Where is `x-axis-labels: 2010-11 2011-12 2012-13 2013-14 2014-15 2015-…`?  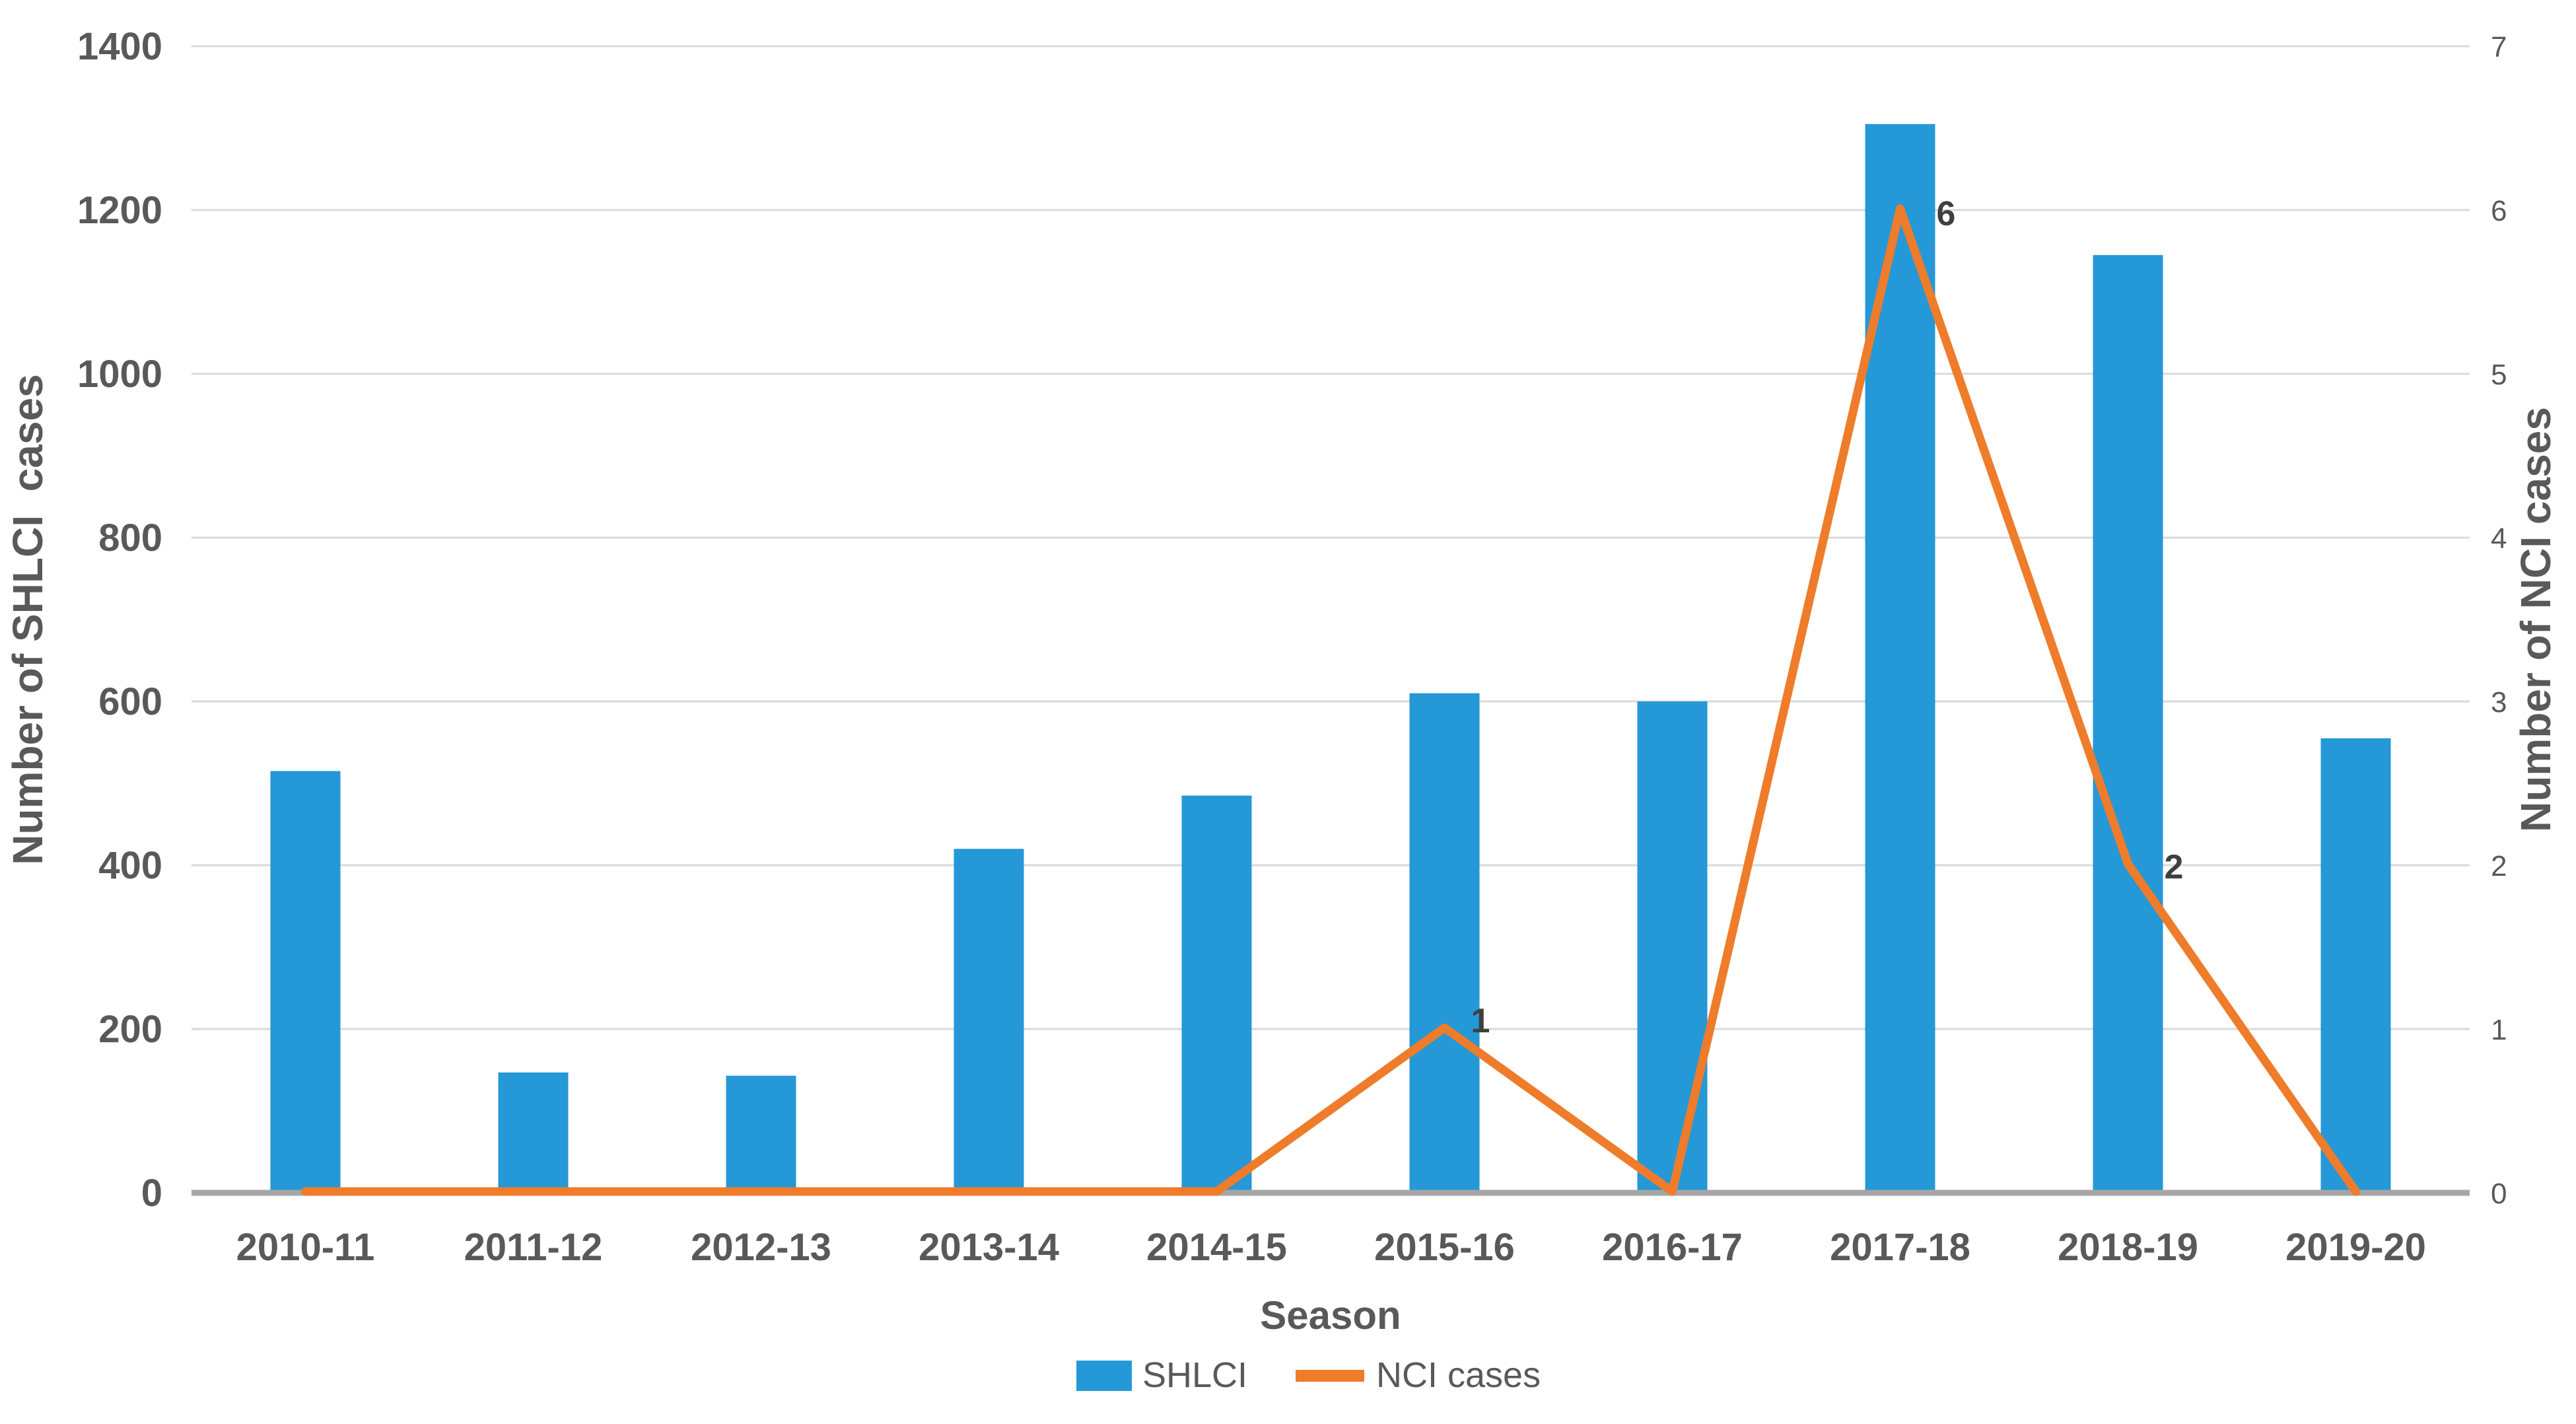 x-axis-labels: 2010-11 2011-12 2012-13 2013-14 2014-15 2015-… is located at coordinates (1331, 1247).